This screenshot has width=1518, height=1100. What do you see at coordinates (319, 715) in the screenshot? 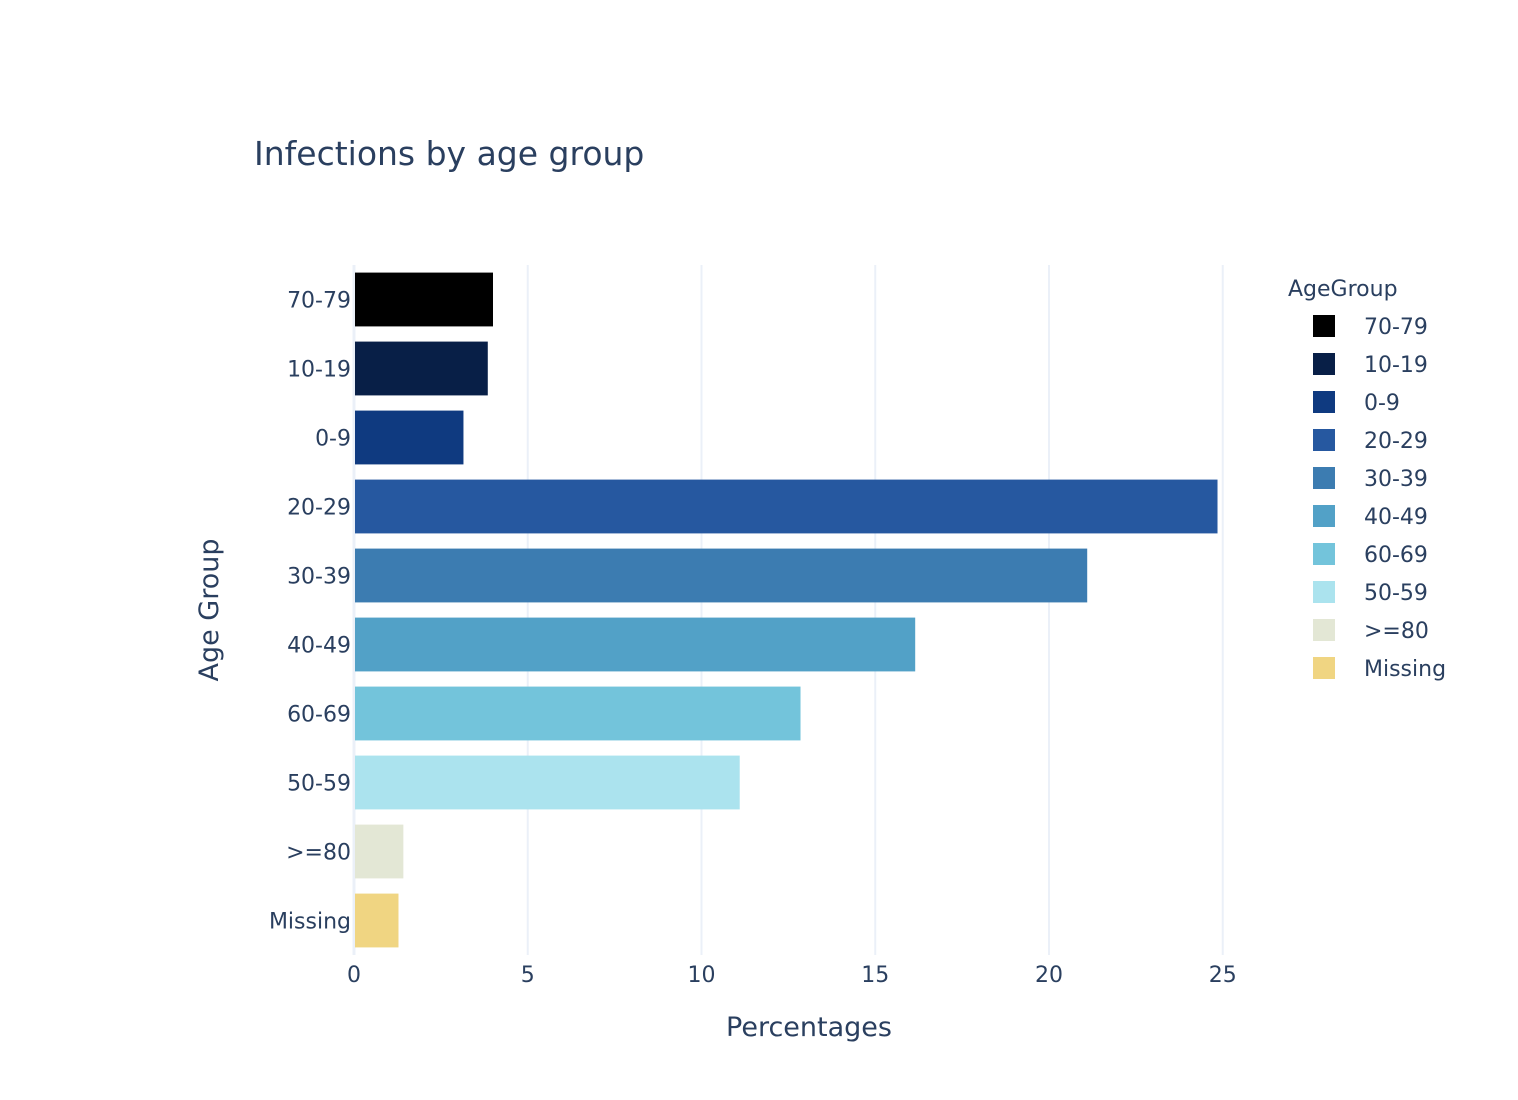
I see `y-tick-label: 60-69` at bounding box center [319, 715].